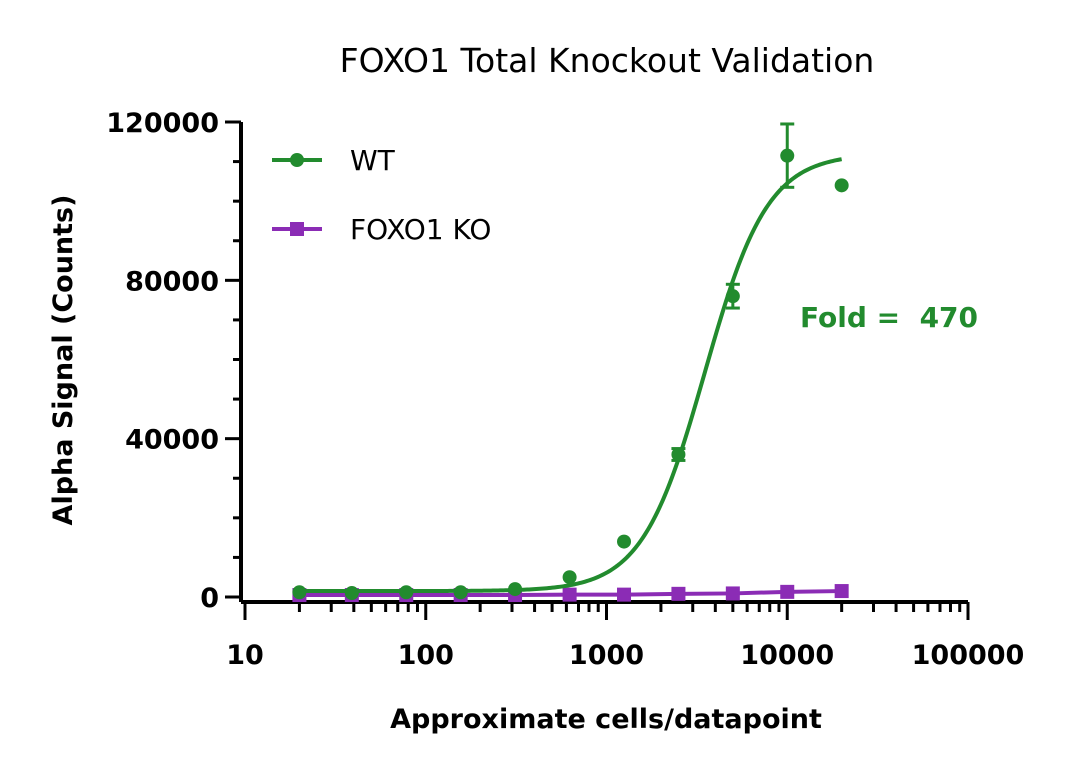  I want to click on y-axis-label: Alpha Signal (Counts), so click(63, 360).